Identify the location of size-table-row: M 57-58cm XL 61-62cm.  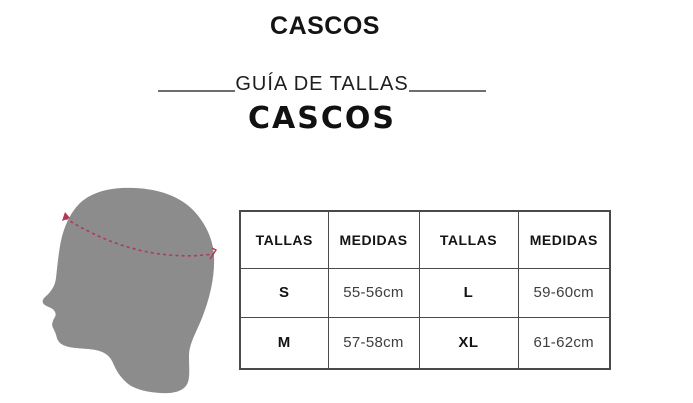
(425, 343).